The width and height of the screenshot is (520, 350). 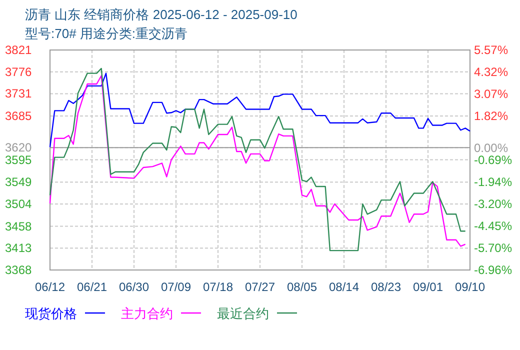 I want to click on xtick: 08/14, so click(x=344, y=287).